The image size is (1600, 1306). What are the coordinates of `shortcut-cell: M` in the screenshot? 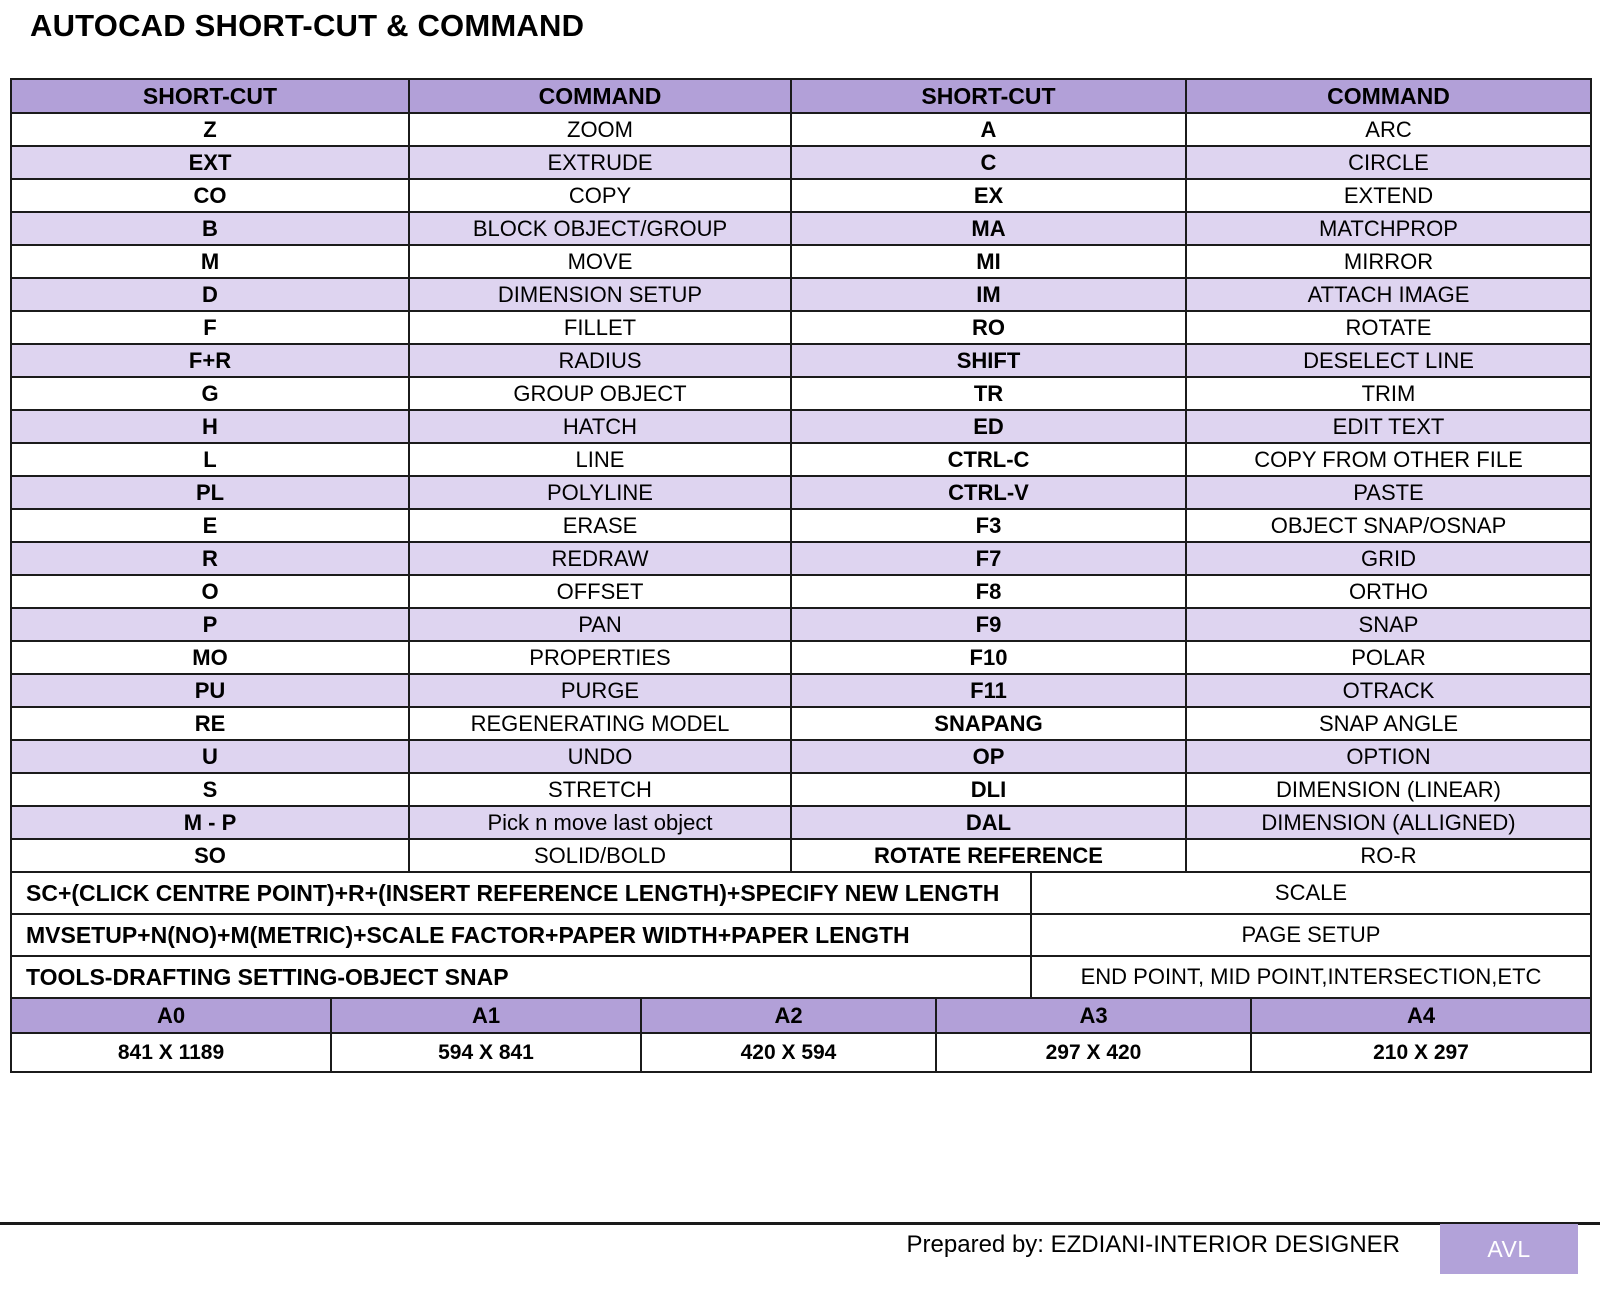 It's located at (210, 261).